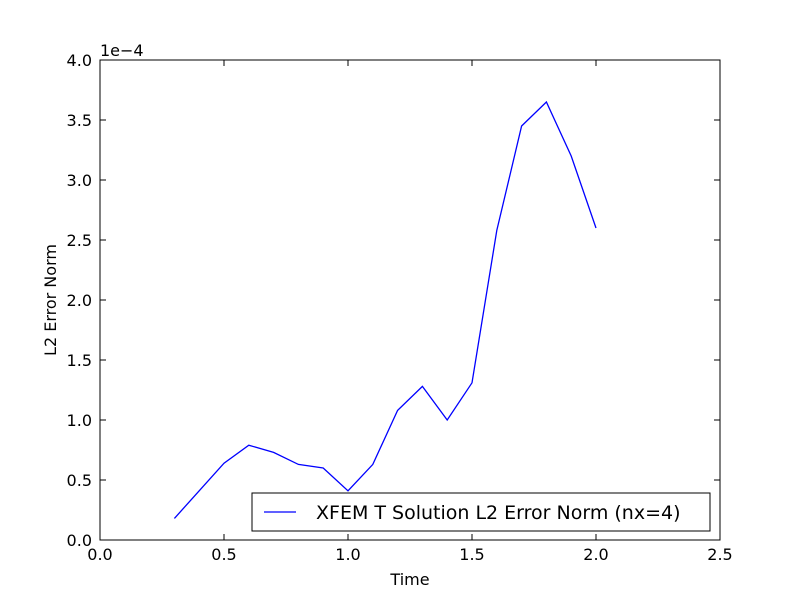 This screenshot has height=600, width=800. Describe the element at coordinates (595, 554) in the screenshot. I see `x-tick-label: 2.0` at that location.